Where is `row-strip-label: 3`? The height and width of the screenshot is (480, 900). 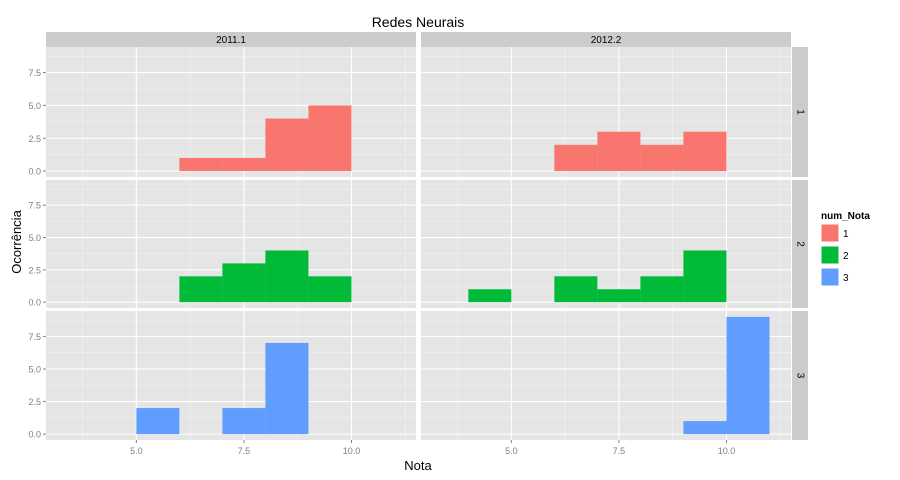 row-strip-label: 3 is located at coordinates (800, 376).